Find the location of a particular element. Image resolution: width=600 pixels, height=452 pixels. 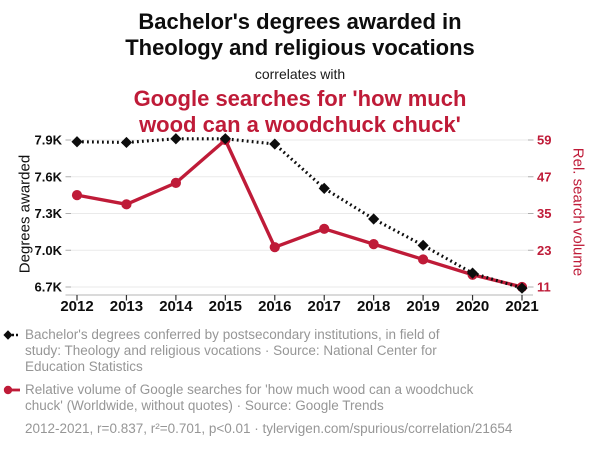

title-line-3: Google searches for 'how much is located at coordinates (300, 98).